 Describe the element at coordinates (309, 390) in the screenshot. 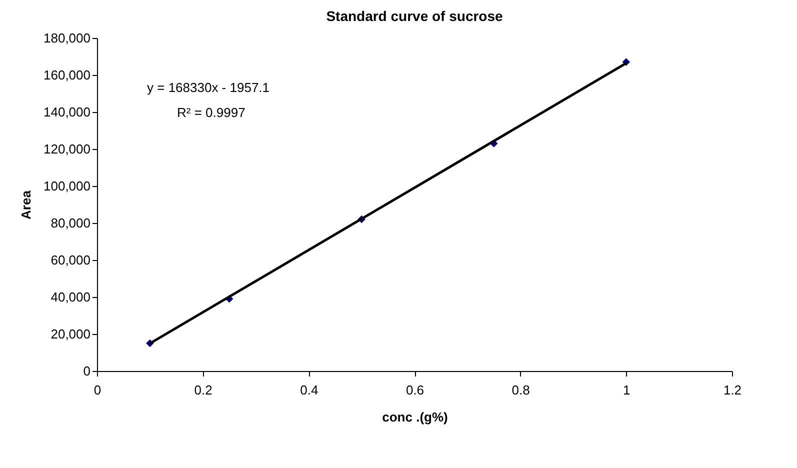

I see `x-tick-label: 0.4` at that location.